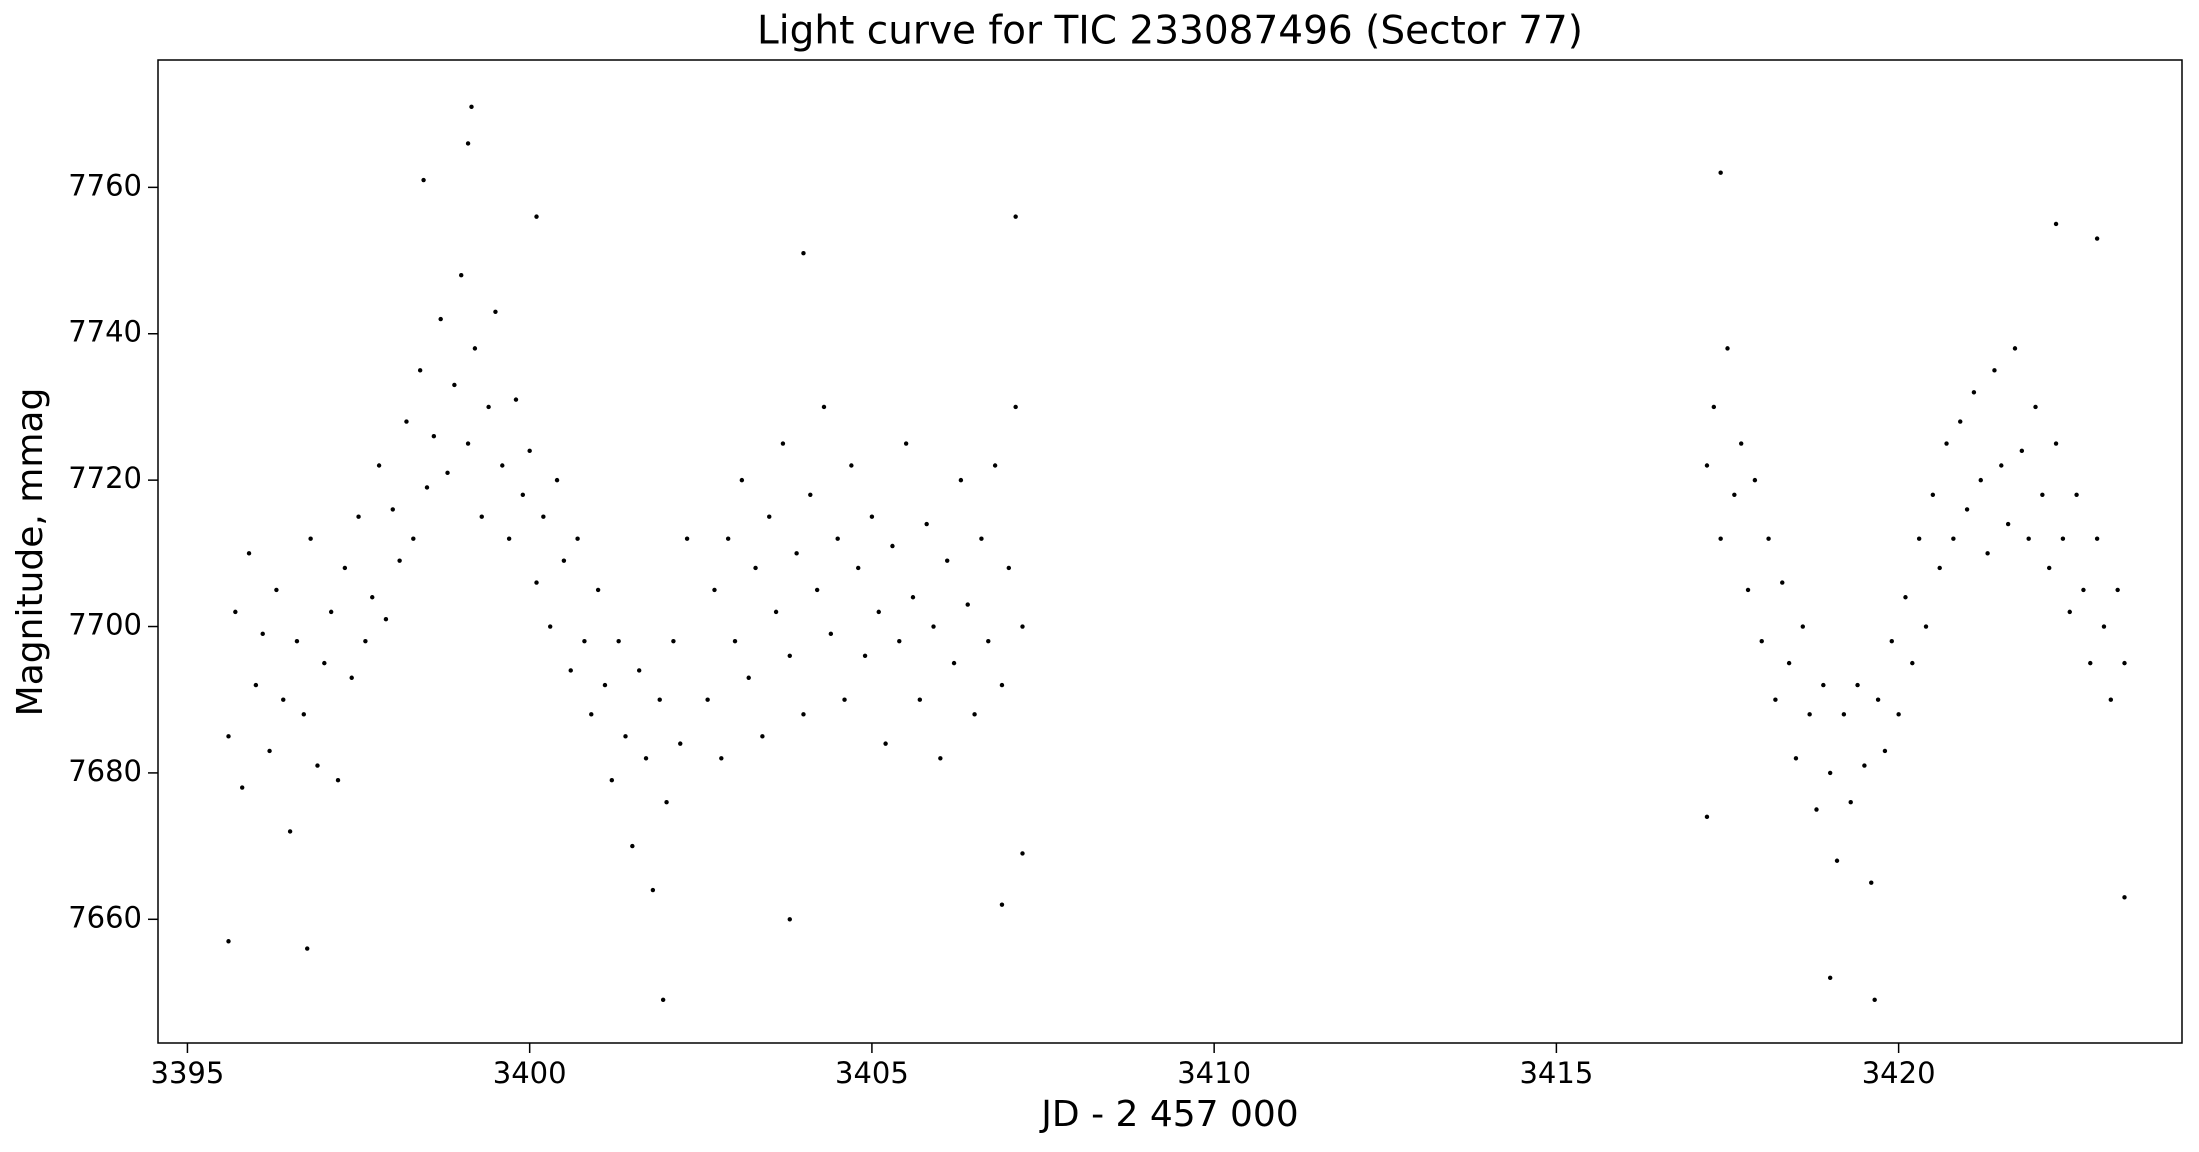 The height and width of the screenshot is (1152, 2199). What do you see at coordinates (105, 625) in the screenshot?
I see `y-tick-label: 7700` at bounding box center [105, 625].